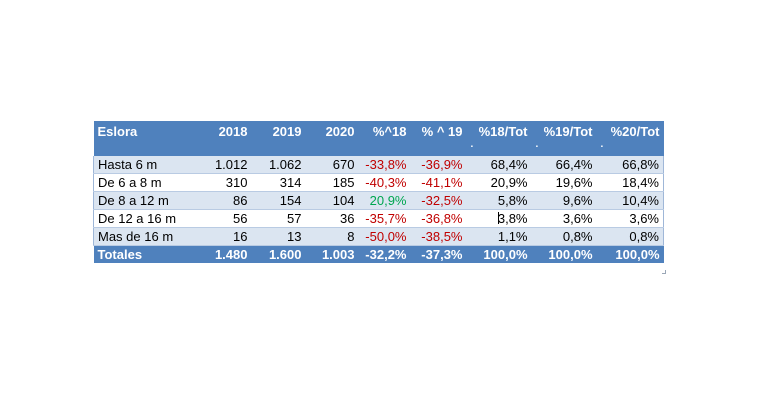  What do you see at coordinates (226, 200) in the screenshot?
I see `cell-2018: 86` at bounding box center [226, 200].